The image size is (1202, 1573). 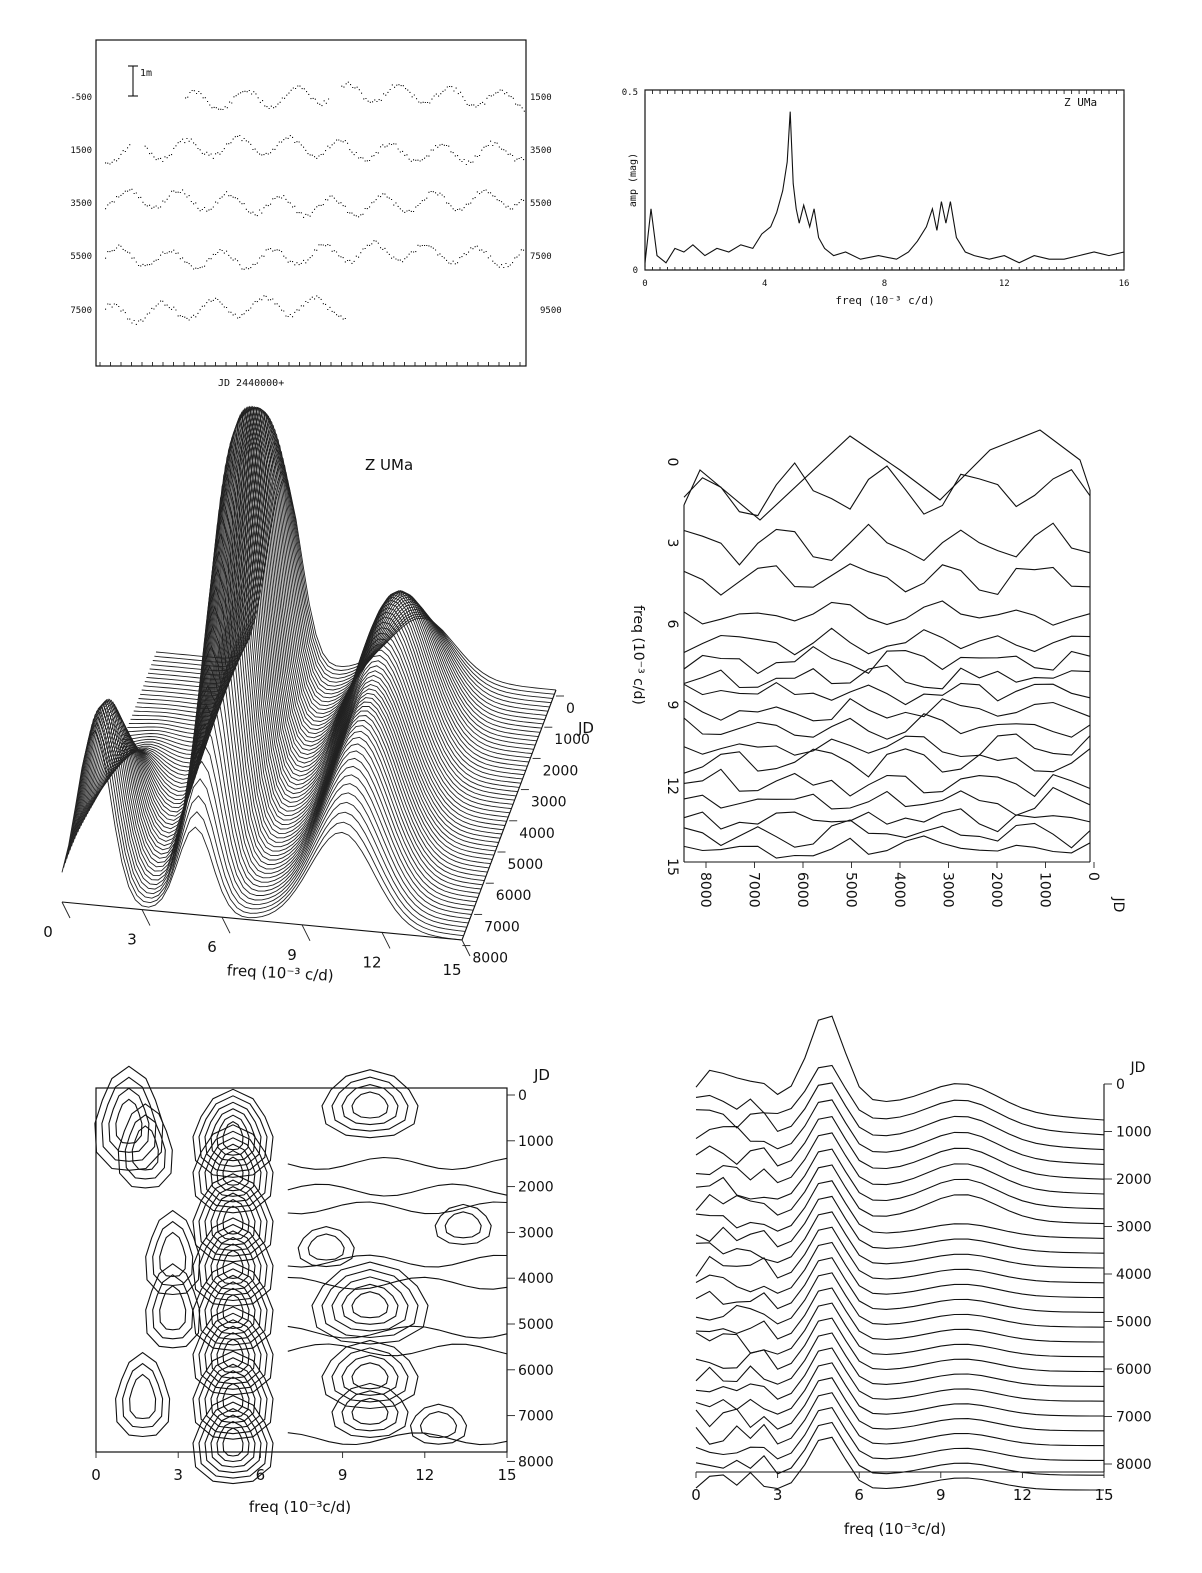 I want to click on surface3d-ytick: 4000, so click(x=537, y=834).